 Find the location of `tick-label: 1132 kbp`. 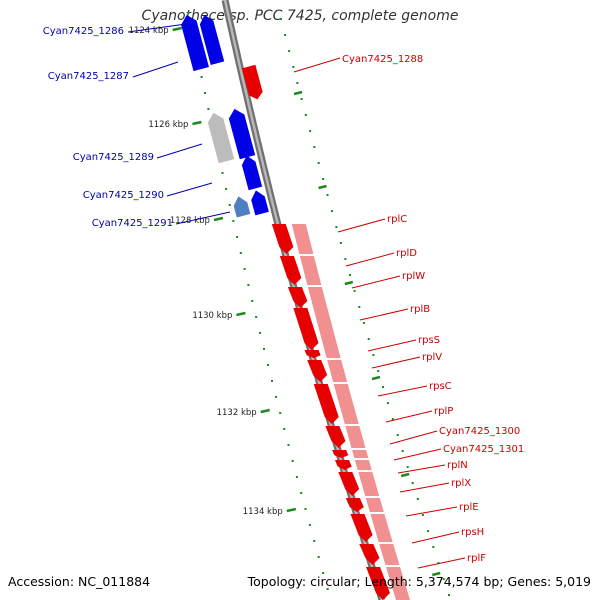

tick-label: 1132 kbp is located at coordinates (237, 413).